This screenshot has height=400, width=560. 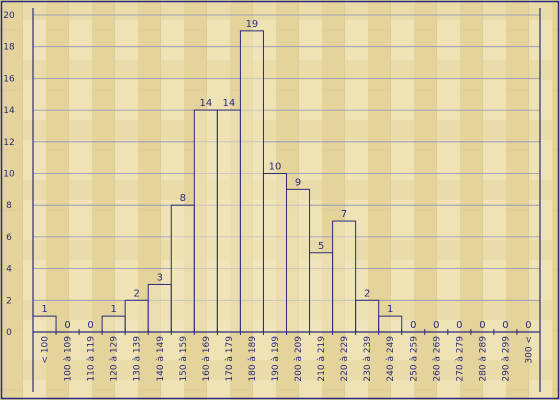 I want to click on y-tick-labels: 0 2 4 6 8 10 12 14 16 18 20, so click(x=9, y=174).